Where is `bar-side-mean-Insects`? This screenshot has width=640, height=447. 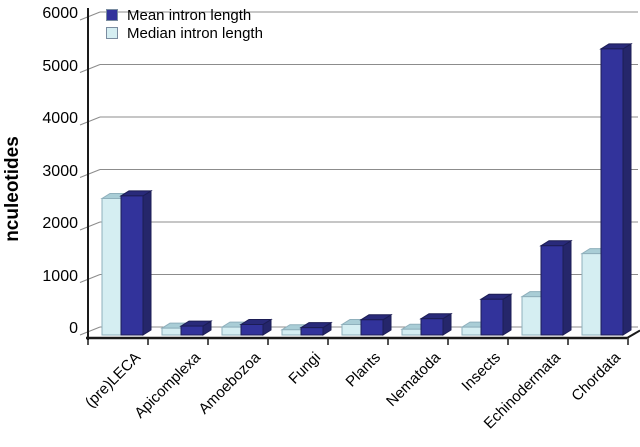 bar-side-mean-Insects is located at coordinates (507, 314).